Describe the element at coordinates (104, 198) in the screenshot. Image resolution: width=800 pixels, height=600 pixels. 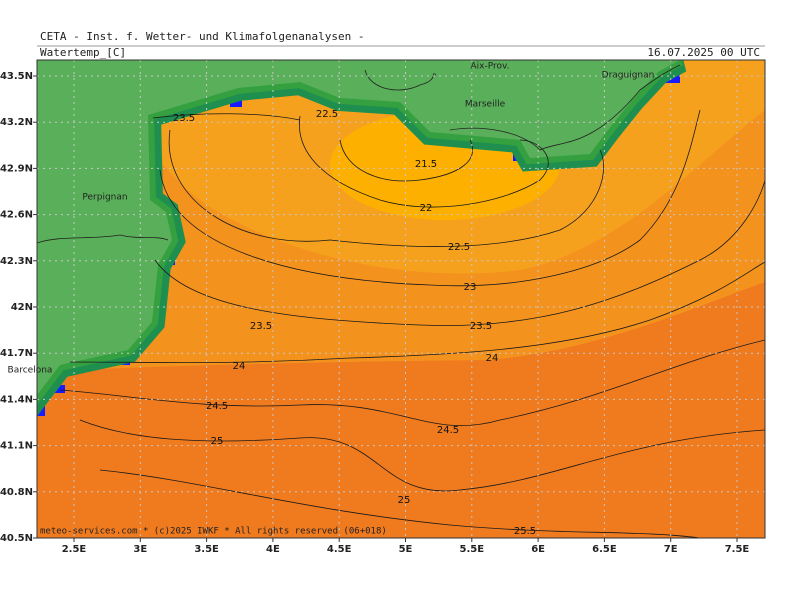
I see `place-label: Perpignan` at that location.